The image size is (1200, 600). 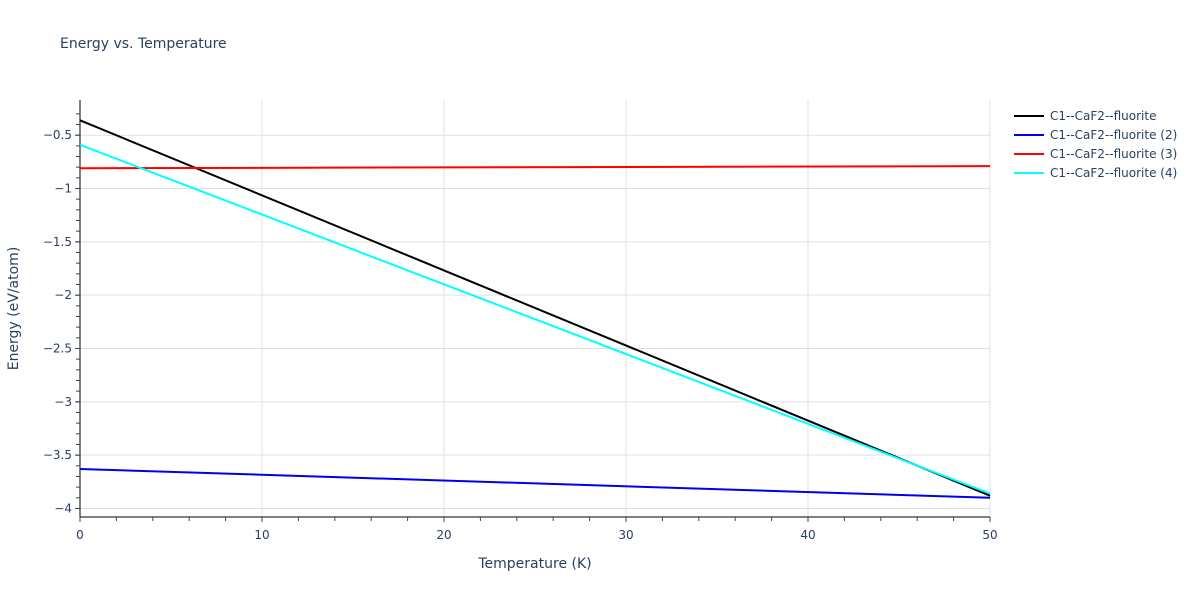 I want to click on legend-item: C1--CaF2--fluorite, so click(x=1095, y=115).